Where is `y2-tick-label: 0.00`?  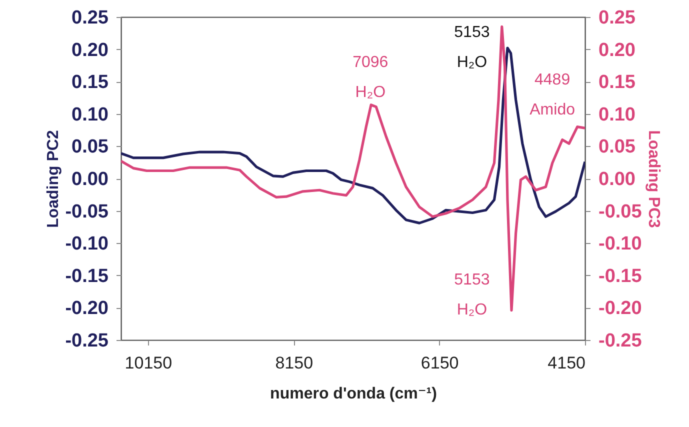
y2-tick-label: 0.00 is located at coordinates (617, 179).